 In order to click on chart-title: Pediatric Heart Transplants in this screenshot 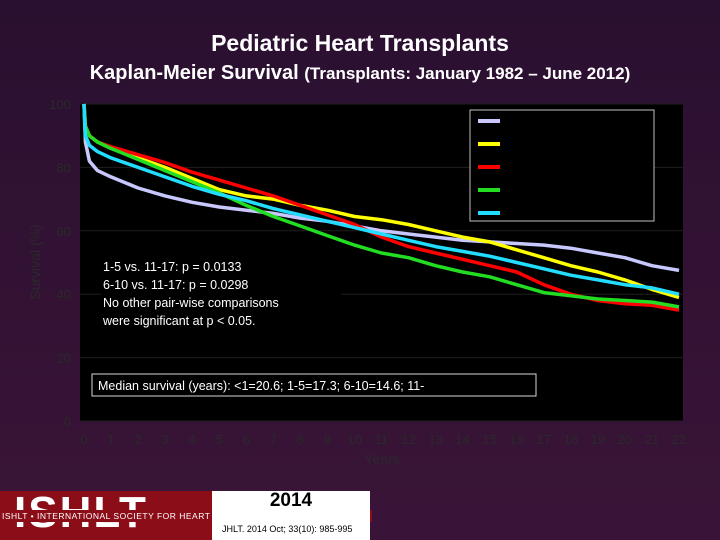, I will do `click(360, 43)`.